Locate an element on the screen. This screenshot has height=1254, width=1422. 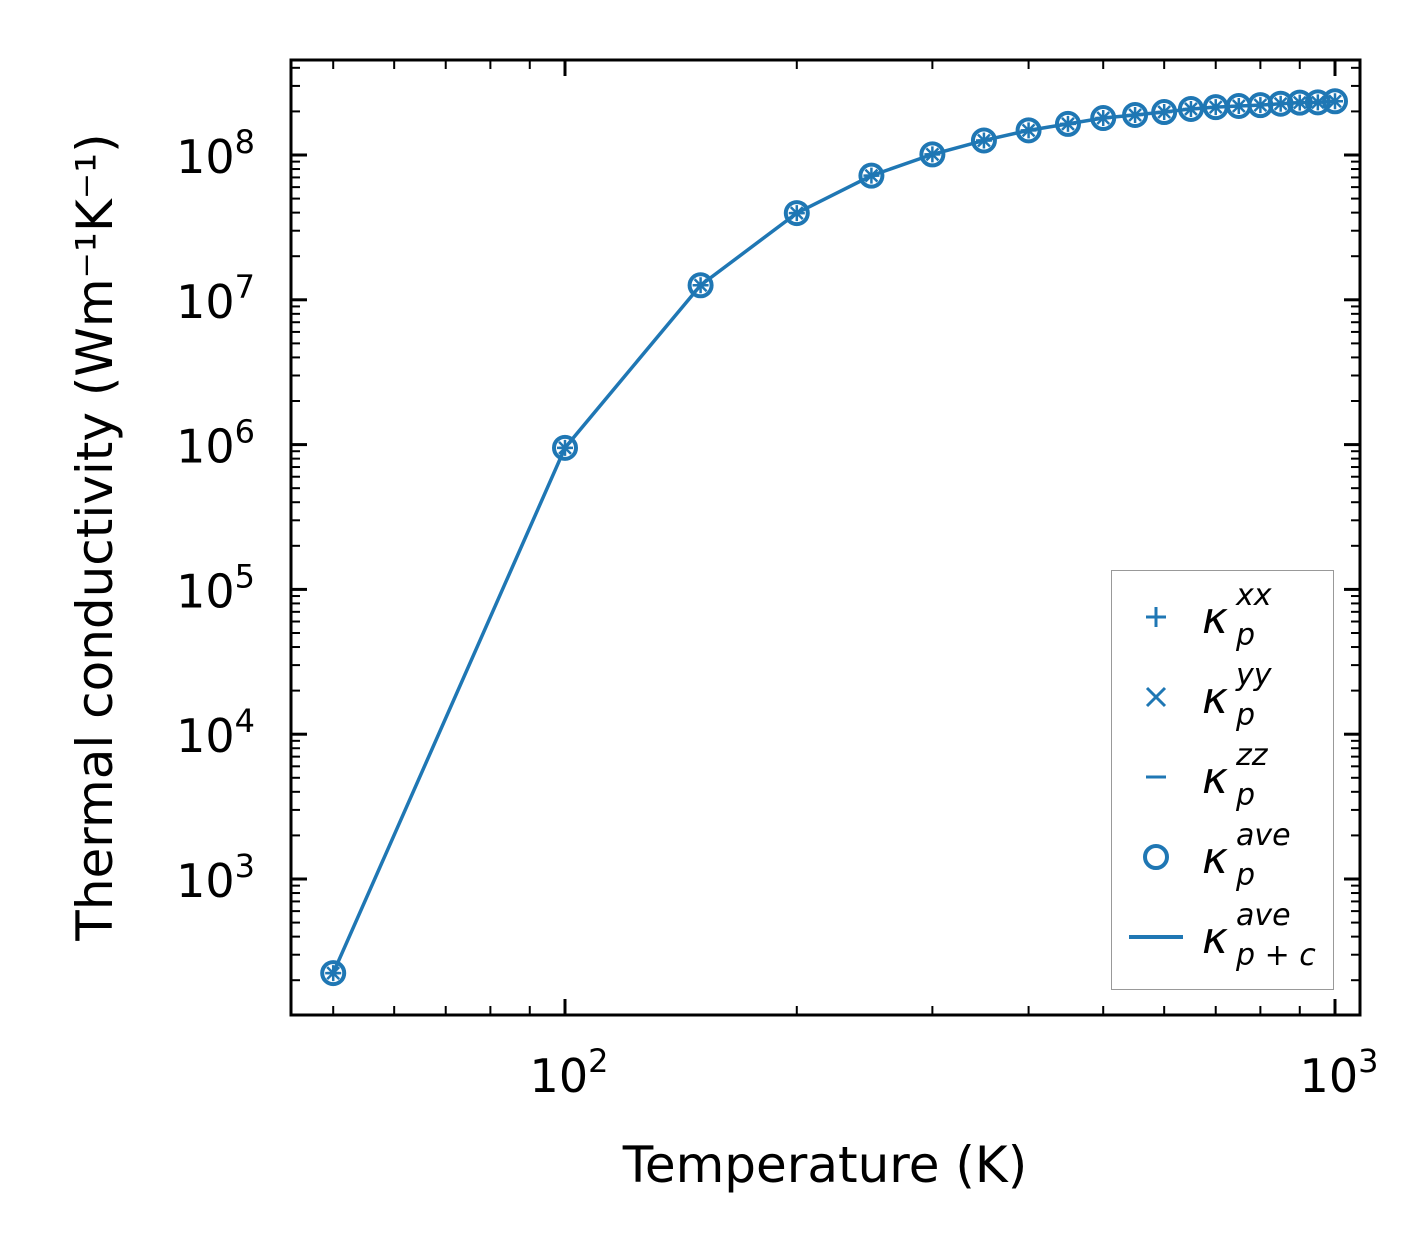
legend-hline-icon is located at coordinates (1156, 777).